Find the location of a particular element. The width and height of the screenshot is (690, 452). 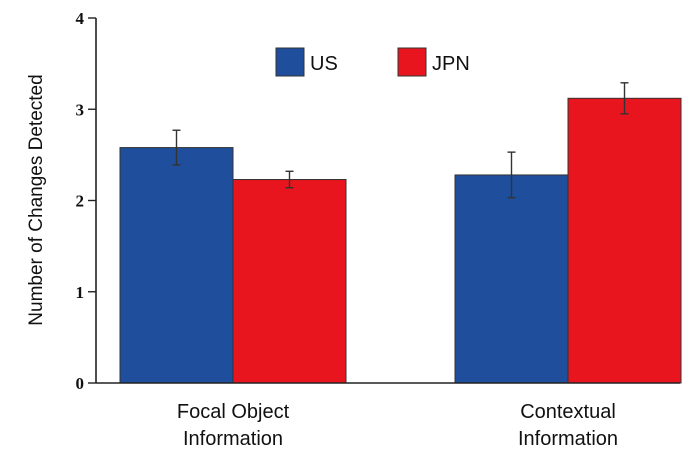

legend-label-jpn: JPN is located at coordinates (451, 64).